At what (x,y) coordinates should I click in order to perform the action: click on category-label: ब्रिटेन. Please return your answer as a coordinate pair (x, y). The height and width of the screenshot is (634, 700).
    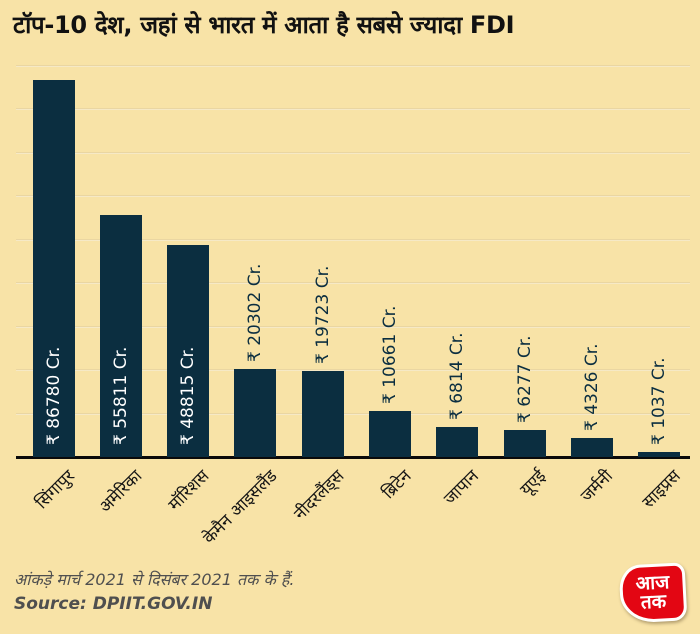
    Looking at the image, I should click on (397, 485).